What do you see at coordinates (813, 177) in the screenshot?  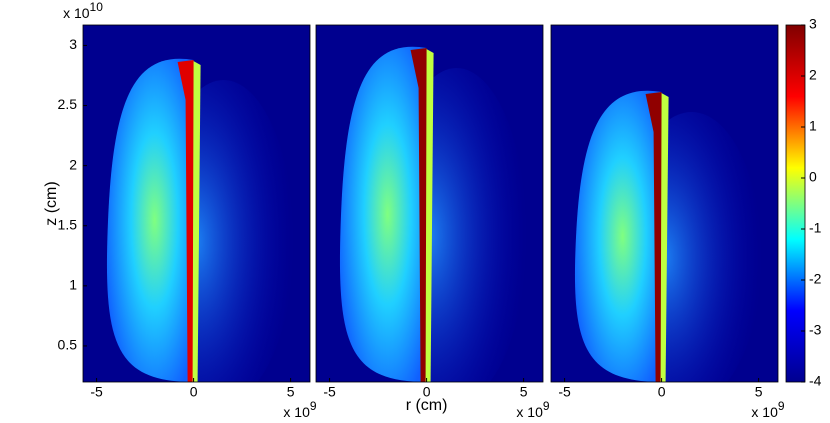 I see `colorbar-tick-label: 0` at bounding box center [813, 177].